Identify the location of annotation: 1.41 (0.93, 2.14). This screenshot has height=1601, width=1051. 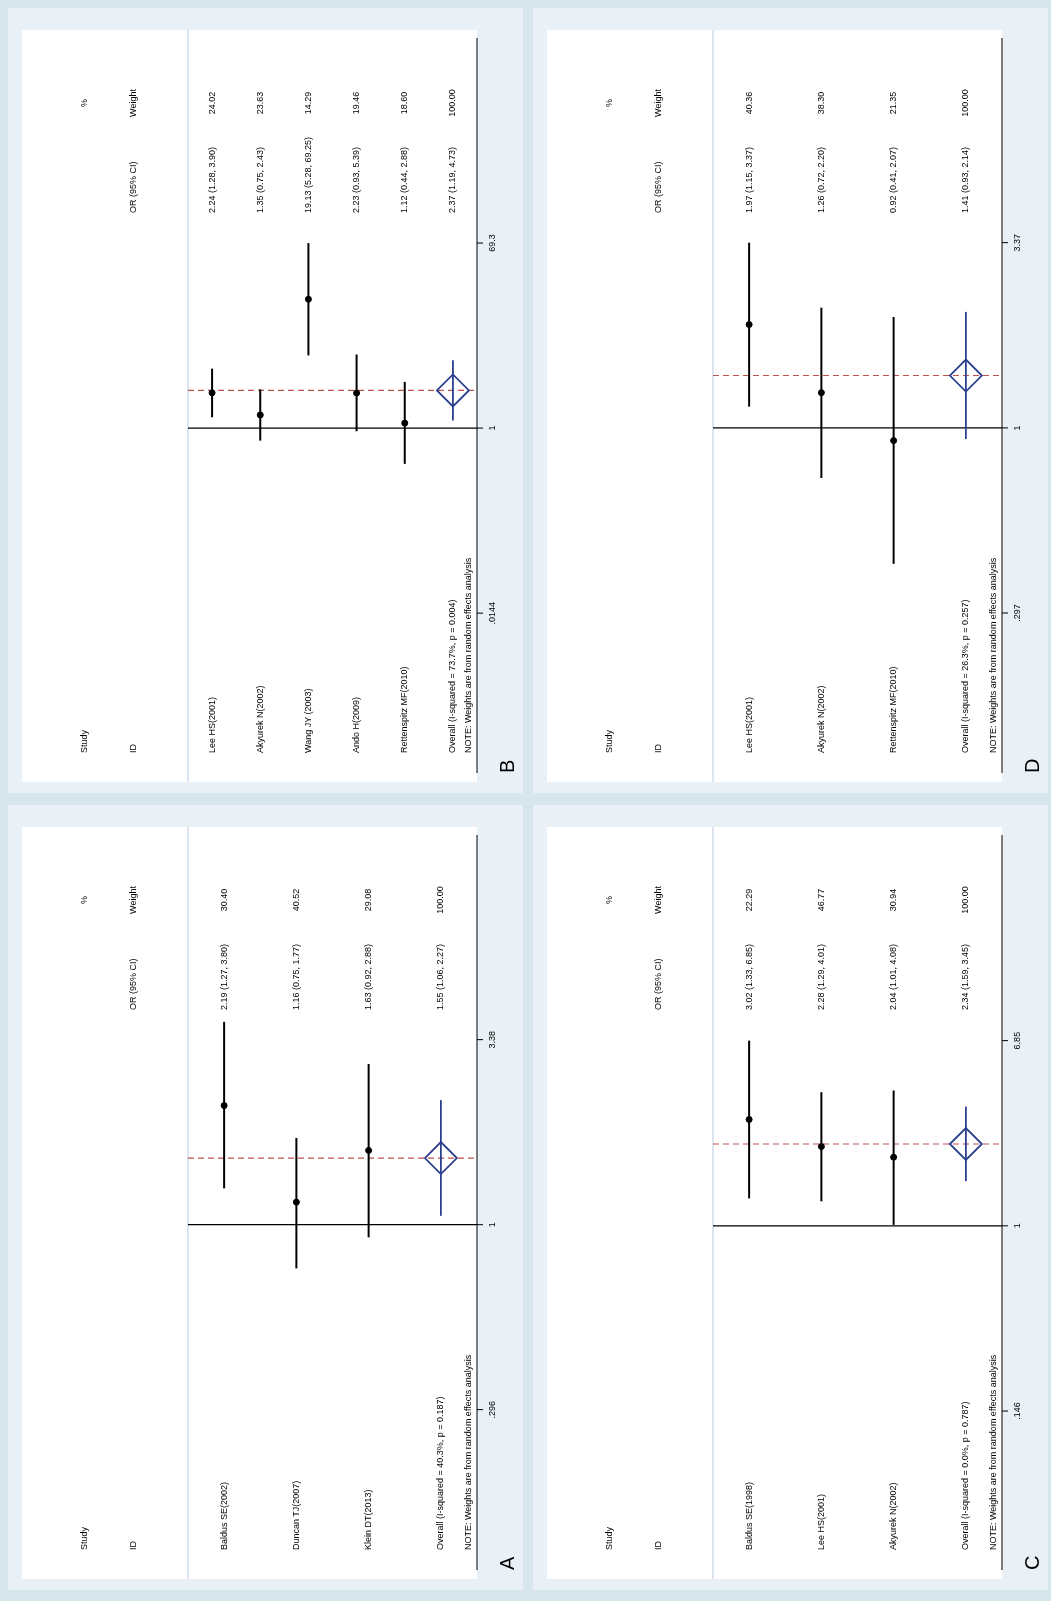
(965, 179).